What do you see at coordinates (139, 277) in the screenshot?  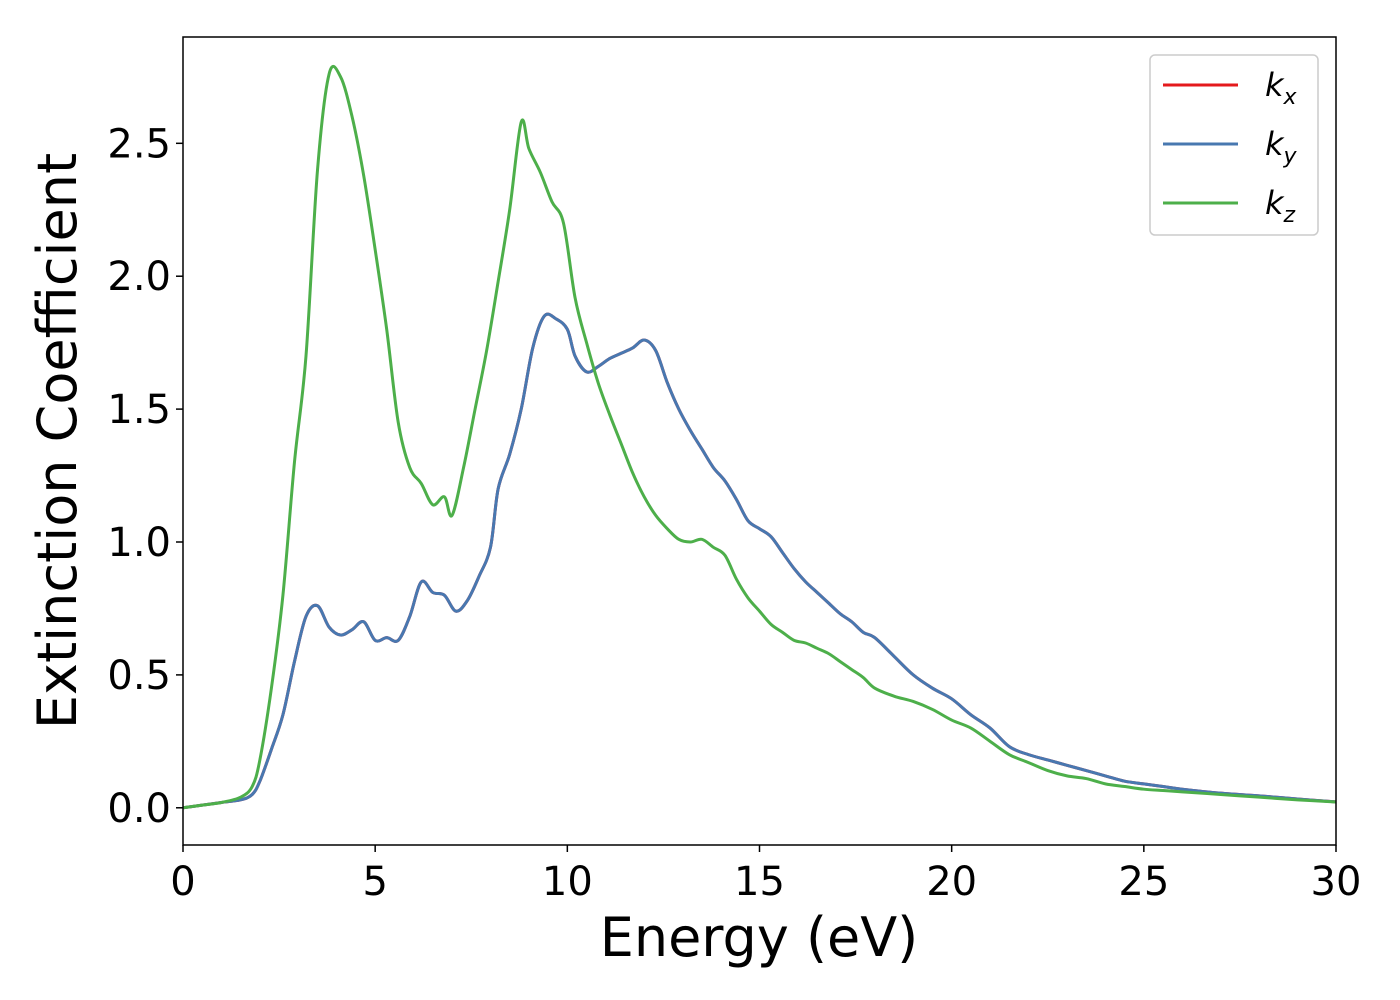 I see `y-tick-label: 2.0` at bounding box center [139, 277].